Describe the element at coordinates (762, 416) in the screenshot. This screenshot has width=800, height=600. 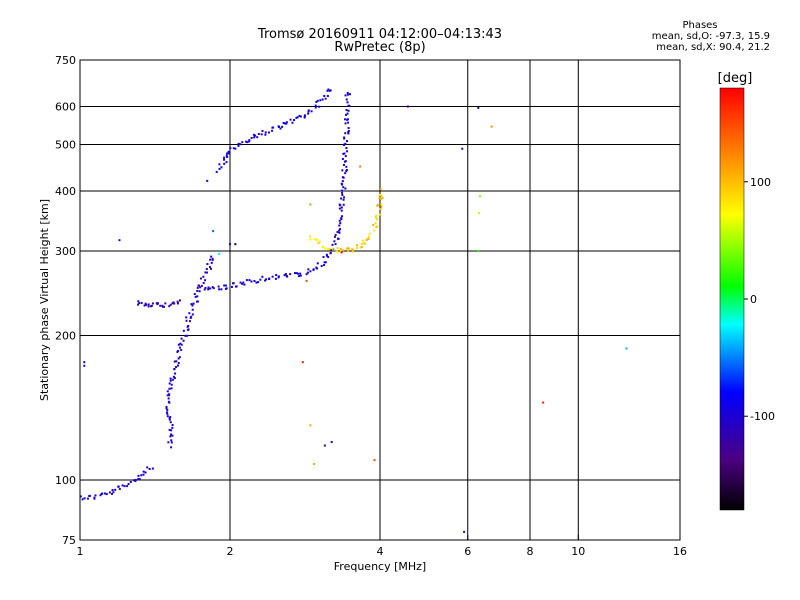
I see `colorbar-tick-label: -100` at that location.